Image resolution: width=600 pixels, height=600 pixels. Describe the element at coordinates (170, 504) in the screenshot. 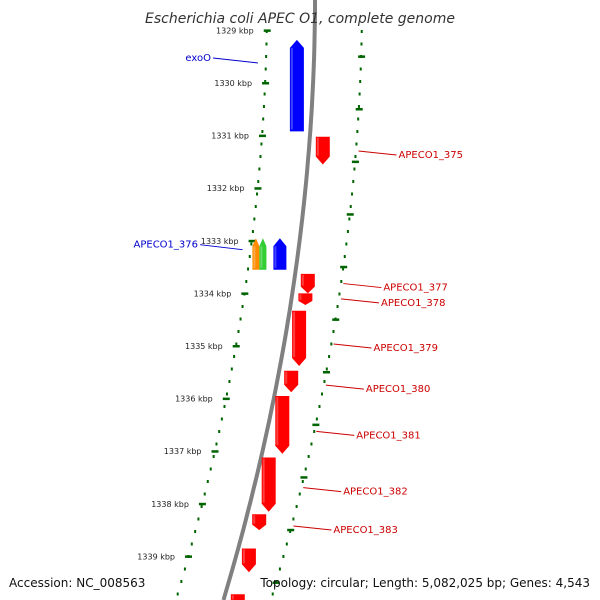

I see `tick-label: 1338 kbp` at that location.